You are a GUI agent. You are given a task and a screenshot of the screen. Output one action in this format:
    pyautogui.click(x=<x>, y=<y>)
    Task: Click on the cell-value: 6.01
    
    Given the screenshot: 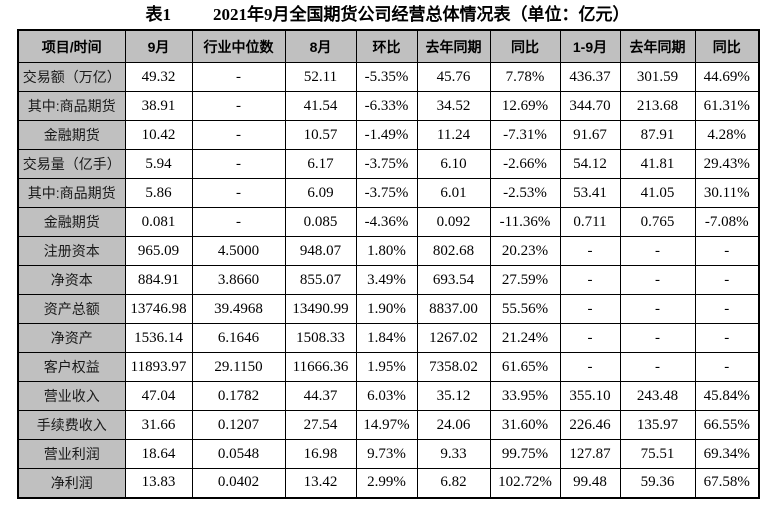 What is the action you would take?
    pyautogui.click(x=453, y=193)
    